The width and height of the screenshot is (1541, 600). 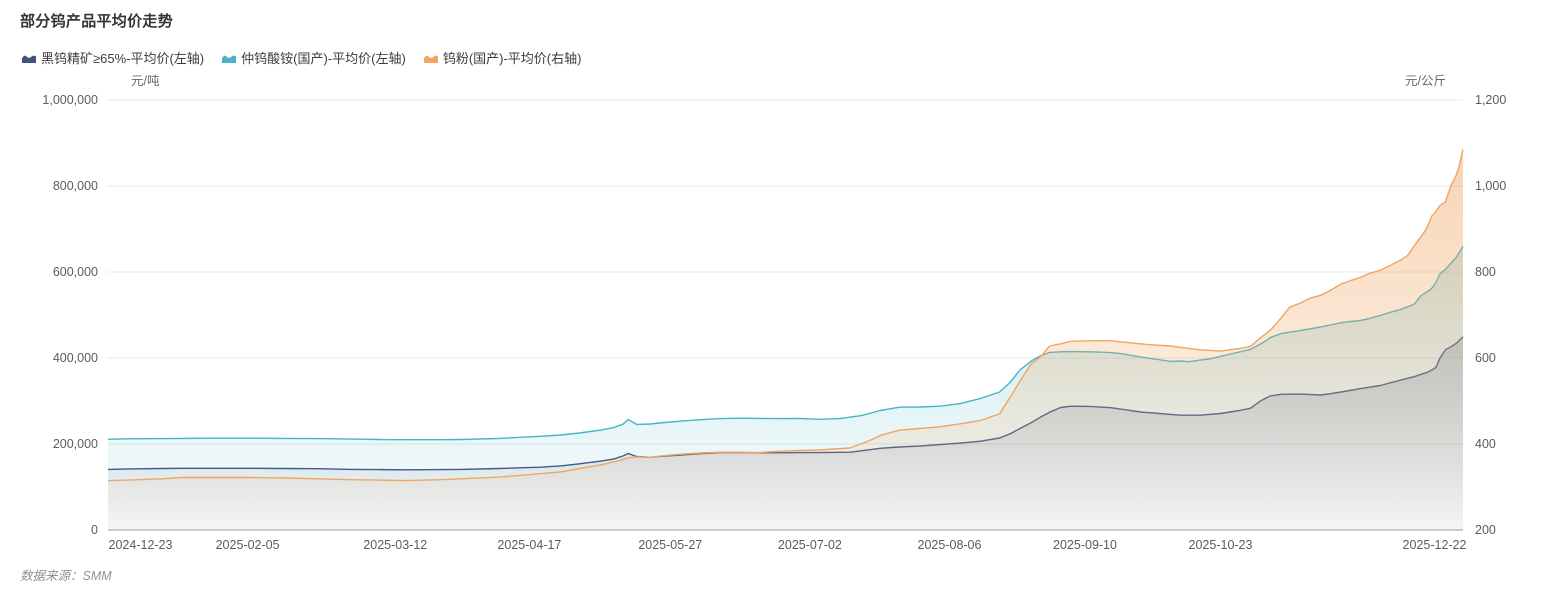 What do you see at coordinates (75, 272) in the screenshot?
I see `y-axis-left-label: 600,000` at bounding box center [75, 272].